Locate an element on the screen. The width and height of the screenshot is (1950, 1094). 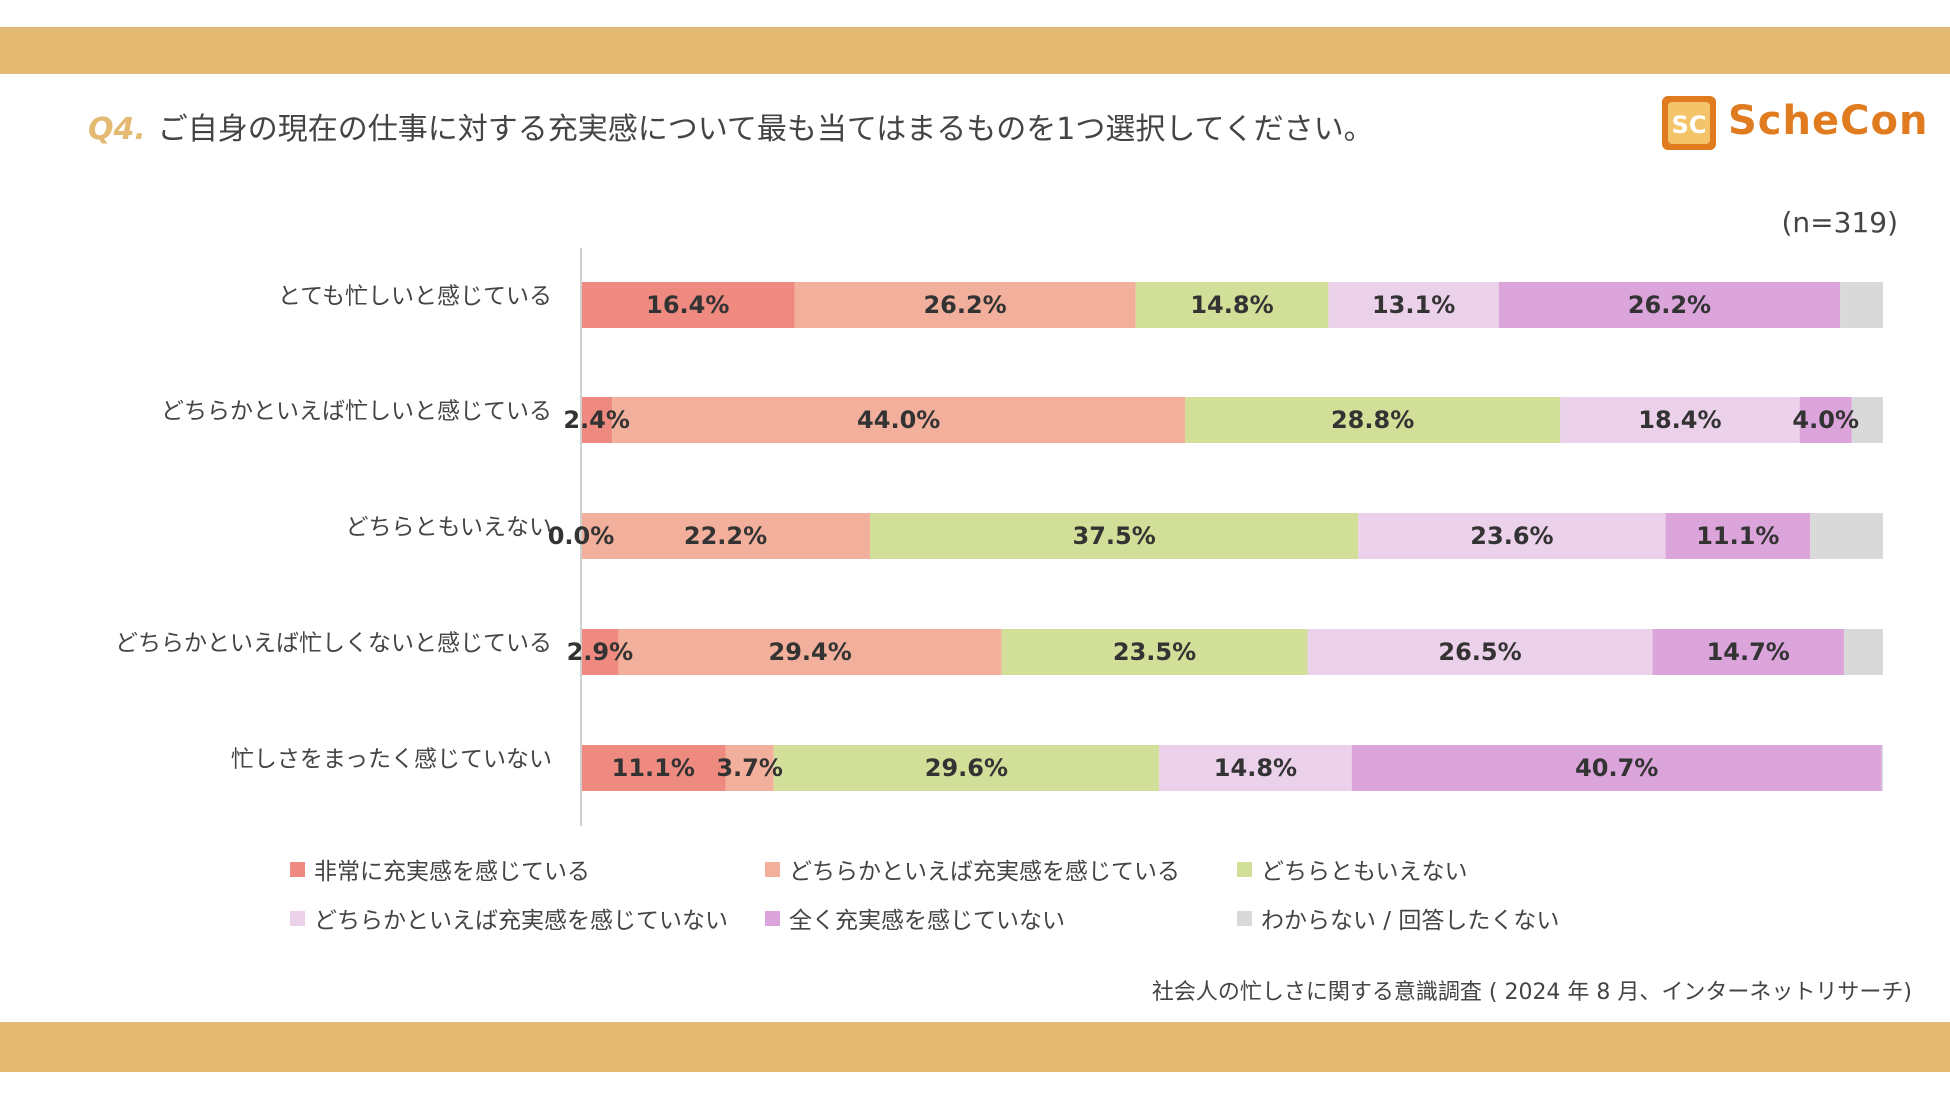
category-label: どちらともいえない is located at coordinates (448, 528).